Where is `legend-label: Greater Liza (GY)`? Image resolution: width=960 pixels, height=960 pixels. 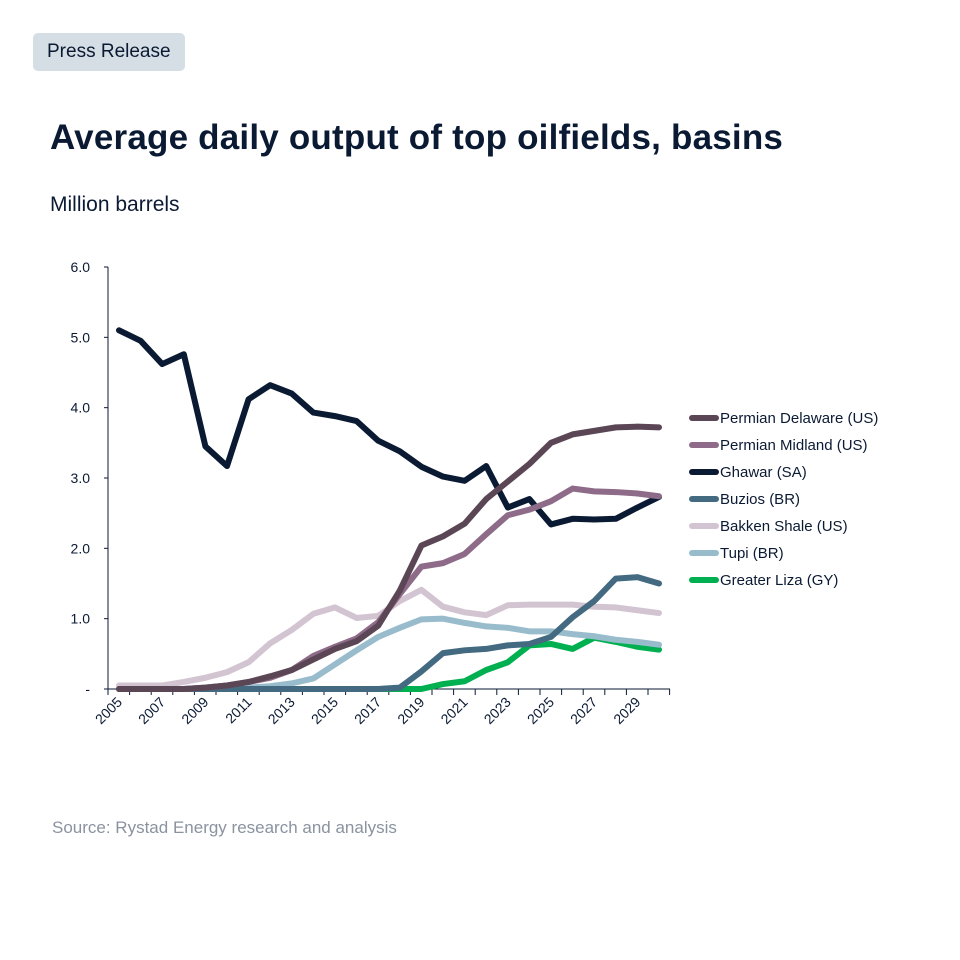 legend-label: Greater Liza (GY) is located at coordinates (779, 580).